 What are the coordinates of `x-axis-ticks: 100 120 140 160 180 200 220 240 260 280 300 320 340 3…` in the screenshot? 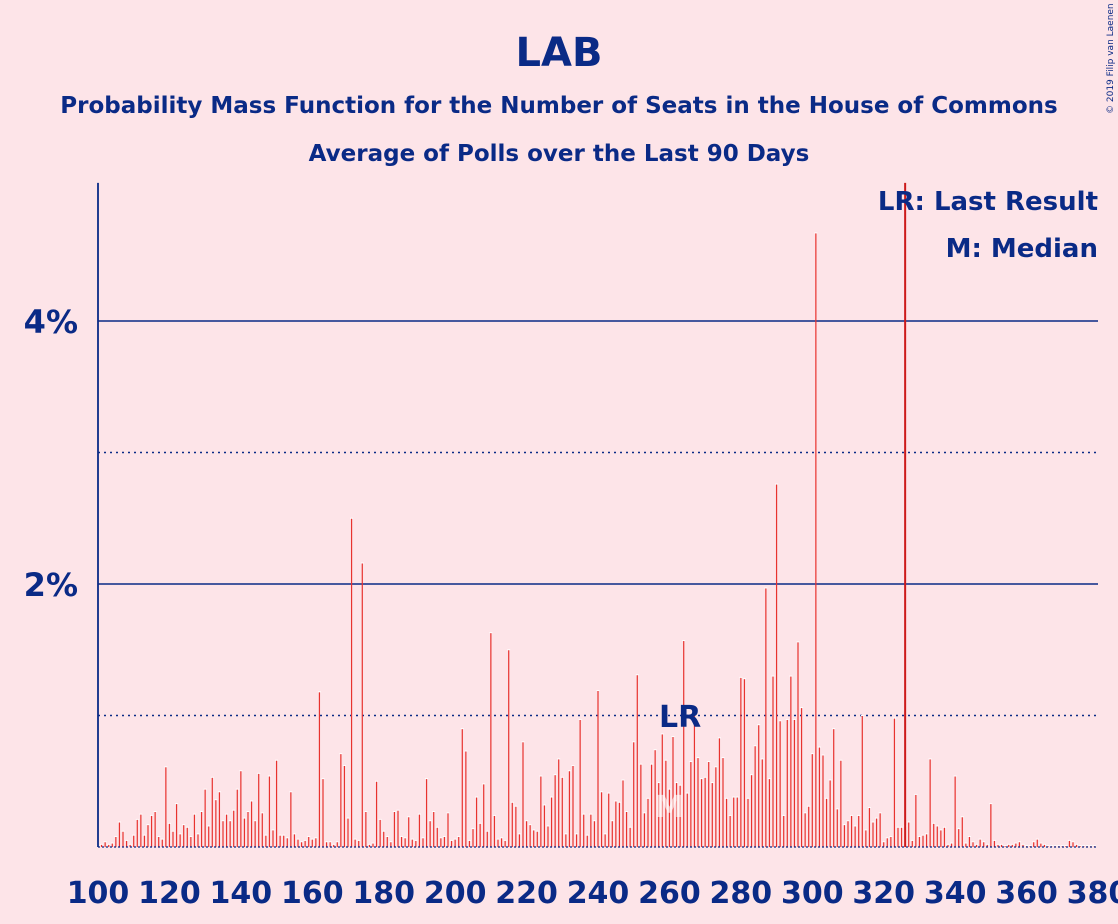 It's located at (592, 893).